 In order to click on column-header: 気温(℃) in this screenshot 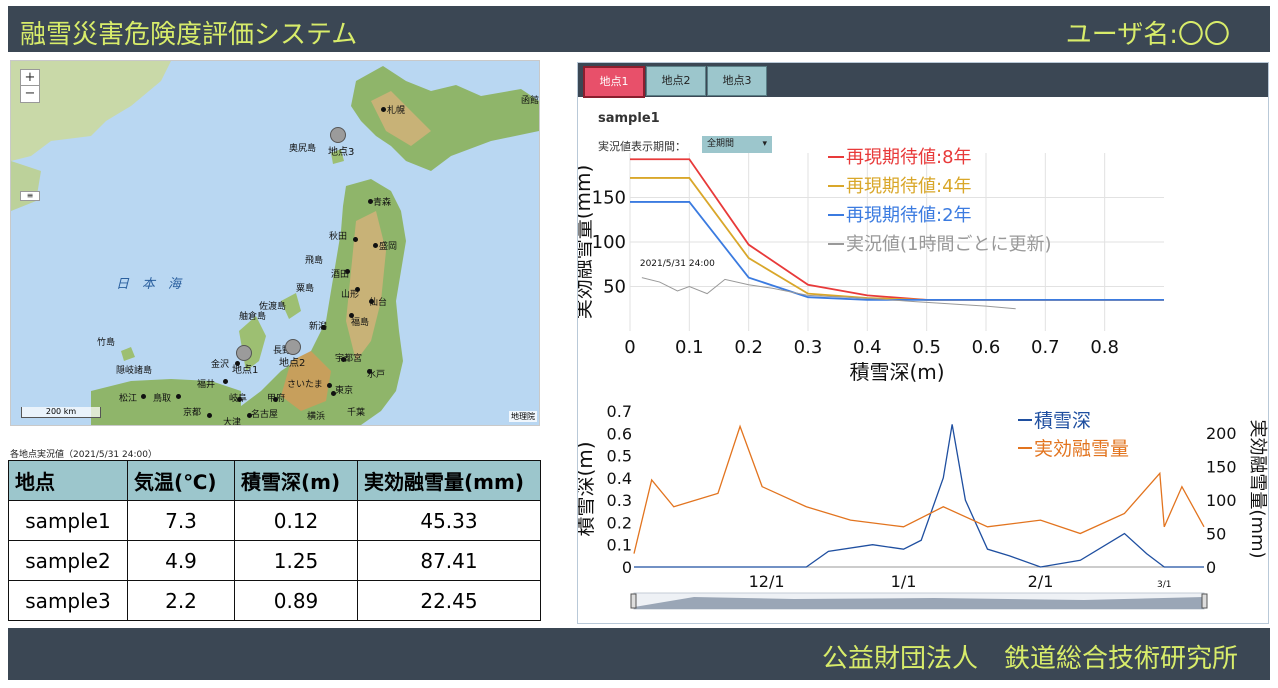, I will do `click(181, 480)`.